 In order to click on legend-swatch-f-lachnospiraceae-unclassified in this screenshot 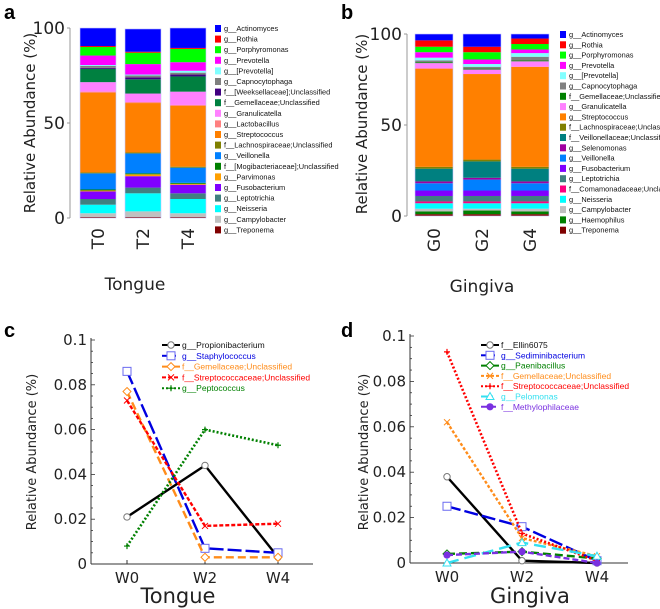, I will do `click(563, 127)`.